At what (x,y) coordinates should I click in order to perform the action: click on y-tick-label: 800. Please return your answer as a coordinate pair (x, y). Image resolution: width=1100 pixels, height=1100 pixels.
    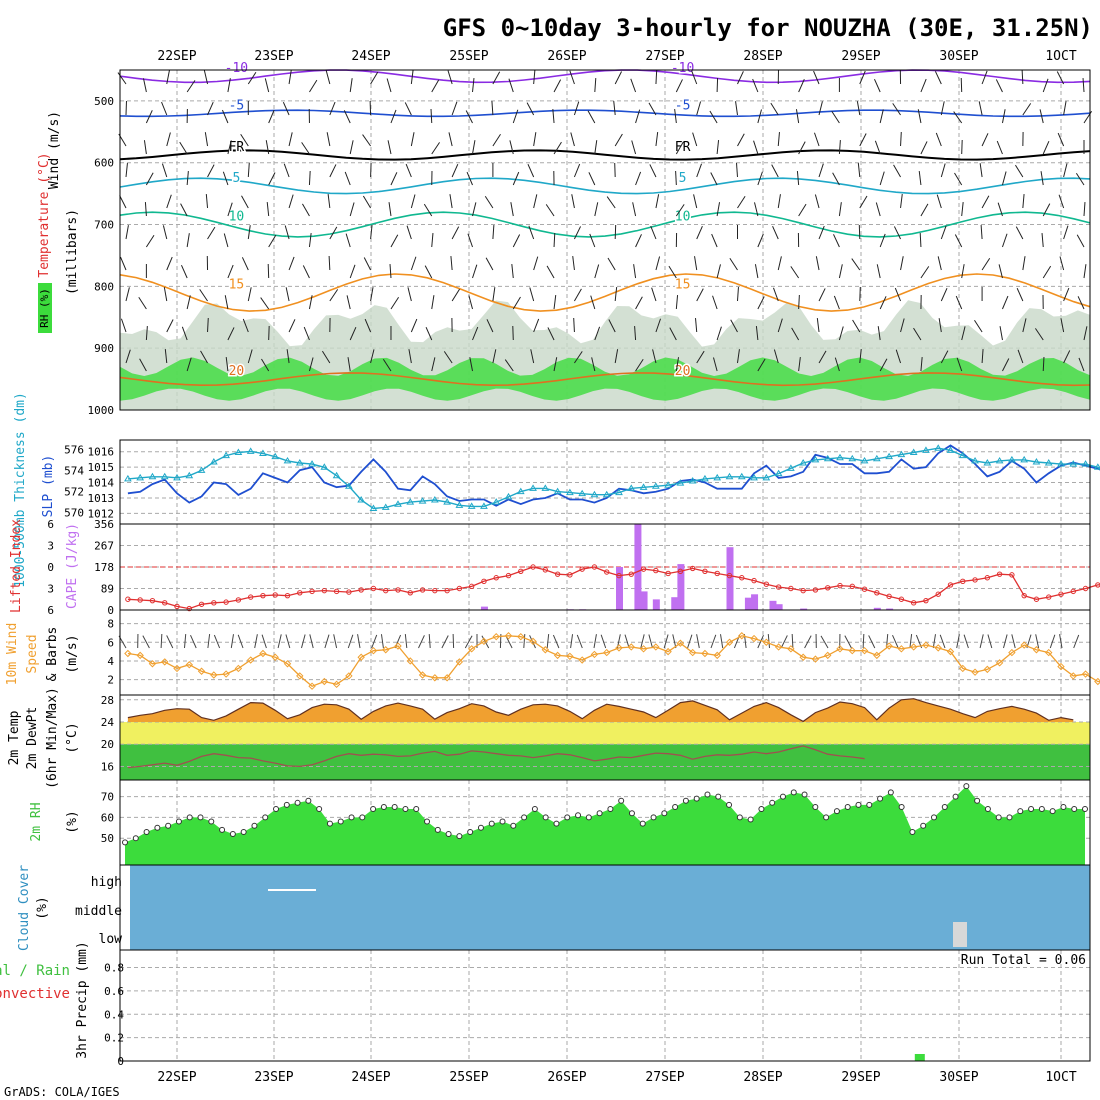
    Looking at the image, I should click on (104, 286).